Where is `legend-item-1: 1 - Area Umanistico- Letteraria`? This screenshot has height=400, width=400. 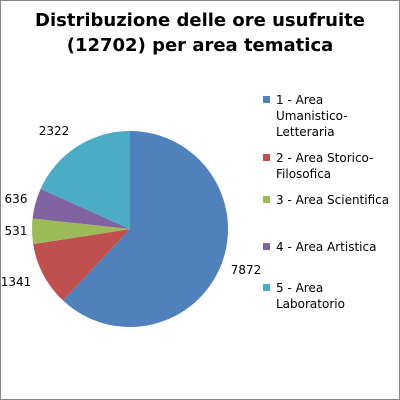 legend-item-1: 1 - Area Umanistico- Letteraria is located at coordinates (329, 116).